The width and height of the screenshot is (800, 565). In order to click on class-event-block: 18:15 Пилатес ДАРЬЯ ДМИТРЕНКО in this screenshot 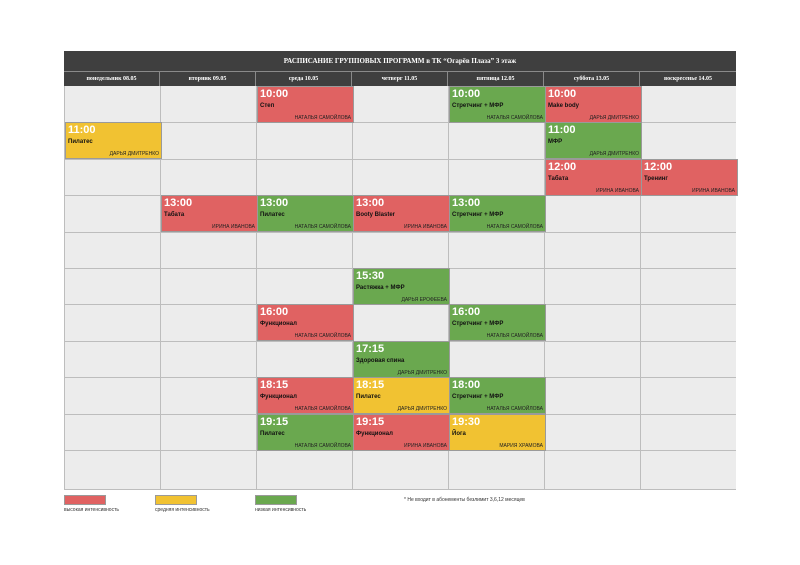, I will do `click(401, 395)`.